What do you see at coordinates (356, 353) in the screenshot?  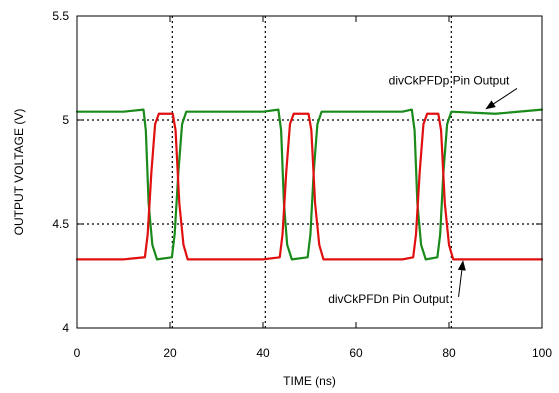 I see `x-tick-label-3: 60` at bounding box center [356, 353].